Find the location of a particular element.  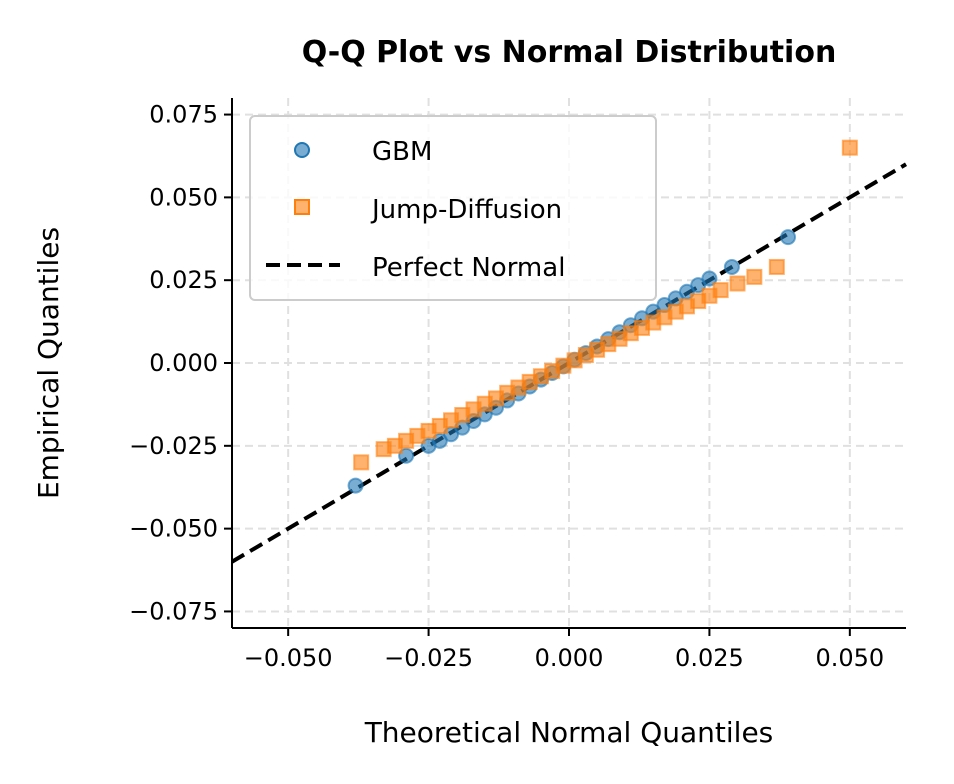

y-tick-label: −0.075 is located at coordinates (173, 611).